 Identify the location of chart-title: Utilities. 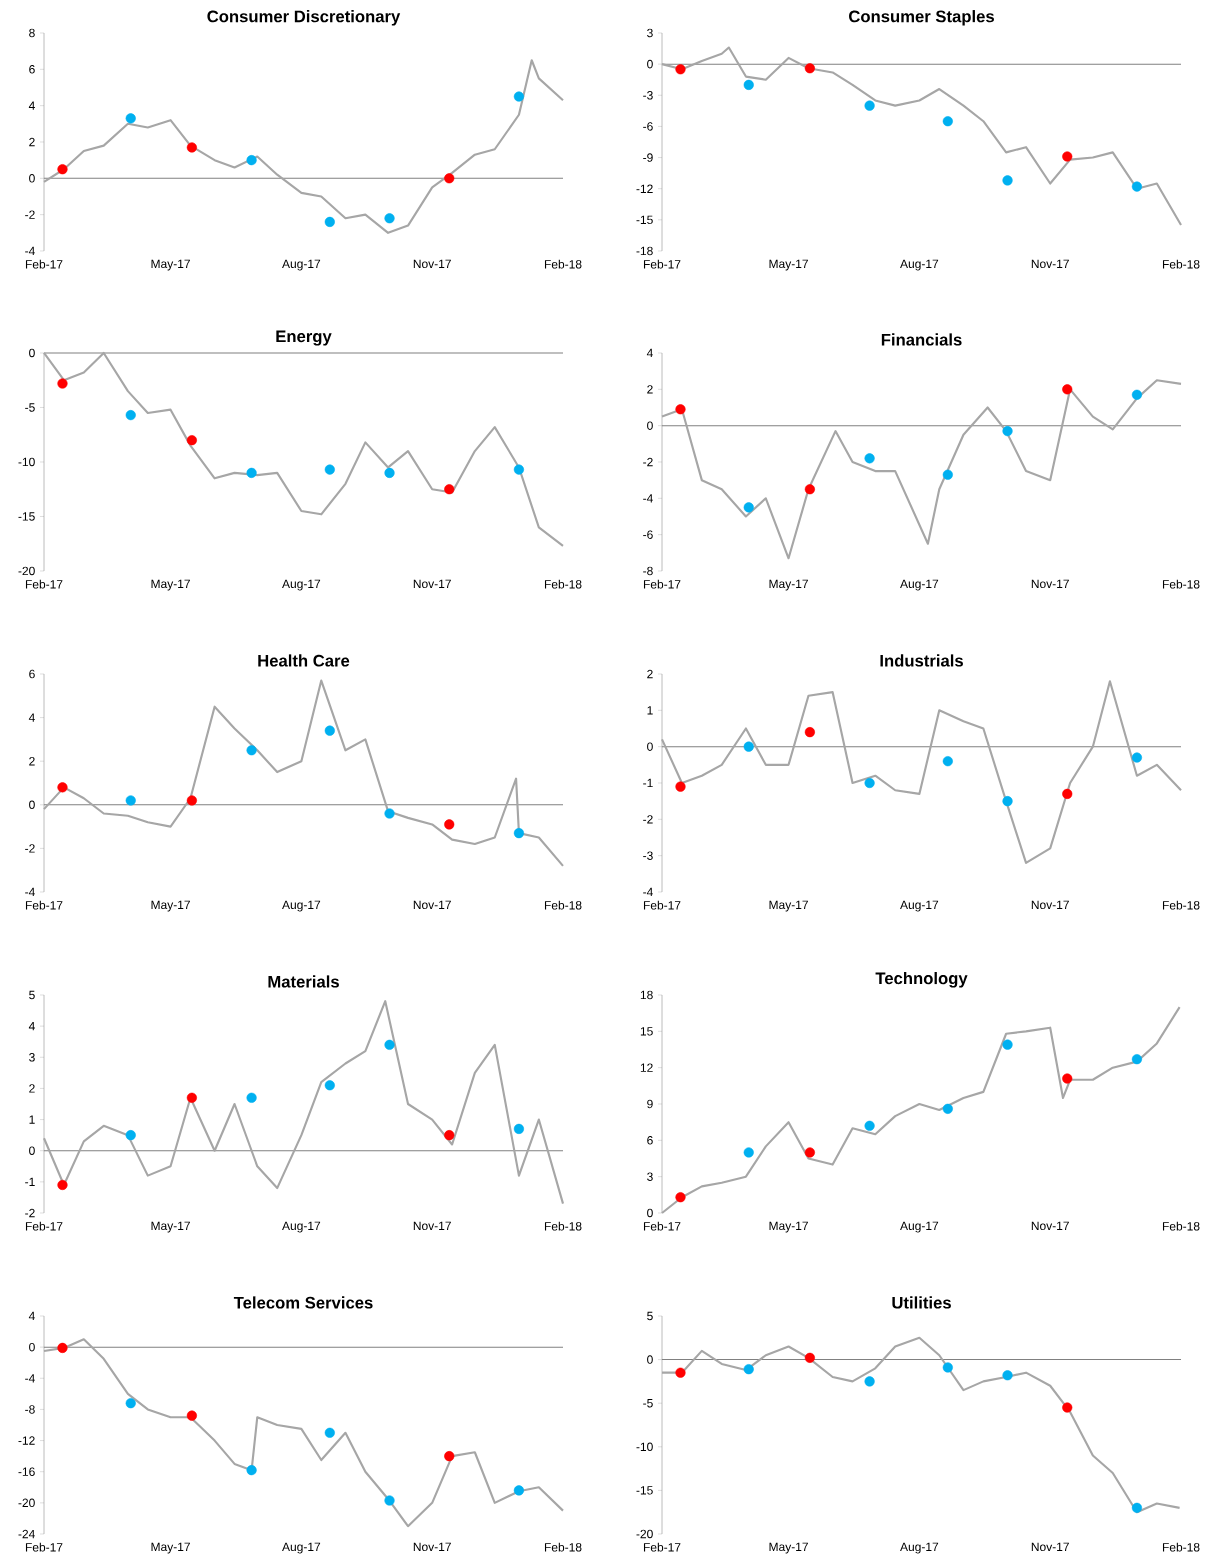
(921, 1302).